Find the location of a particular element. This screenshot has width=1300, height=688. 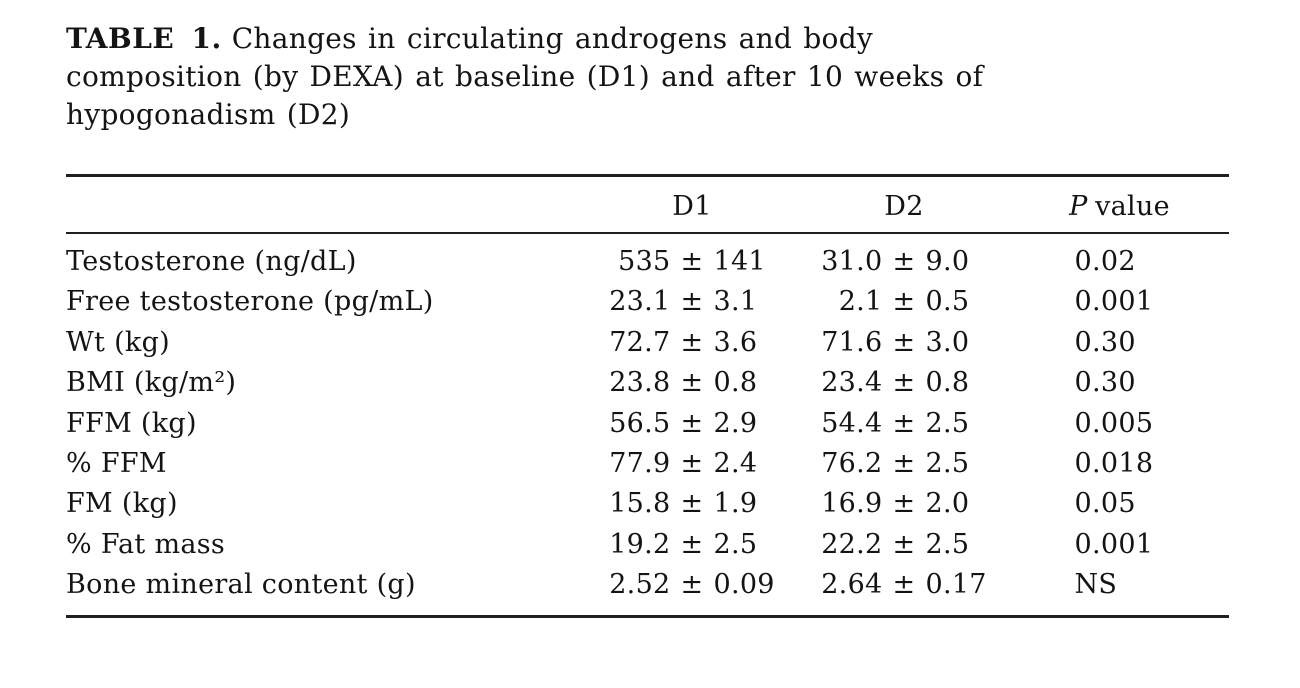

row-label: % FFM is located at coordinates (116, 464).